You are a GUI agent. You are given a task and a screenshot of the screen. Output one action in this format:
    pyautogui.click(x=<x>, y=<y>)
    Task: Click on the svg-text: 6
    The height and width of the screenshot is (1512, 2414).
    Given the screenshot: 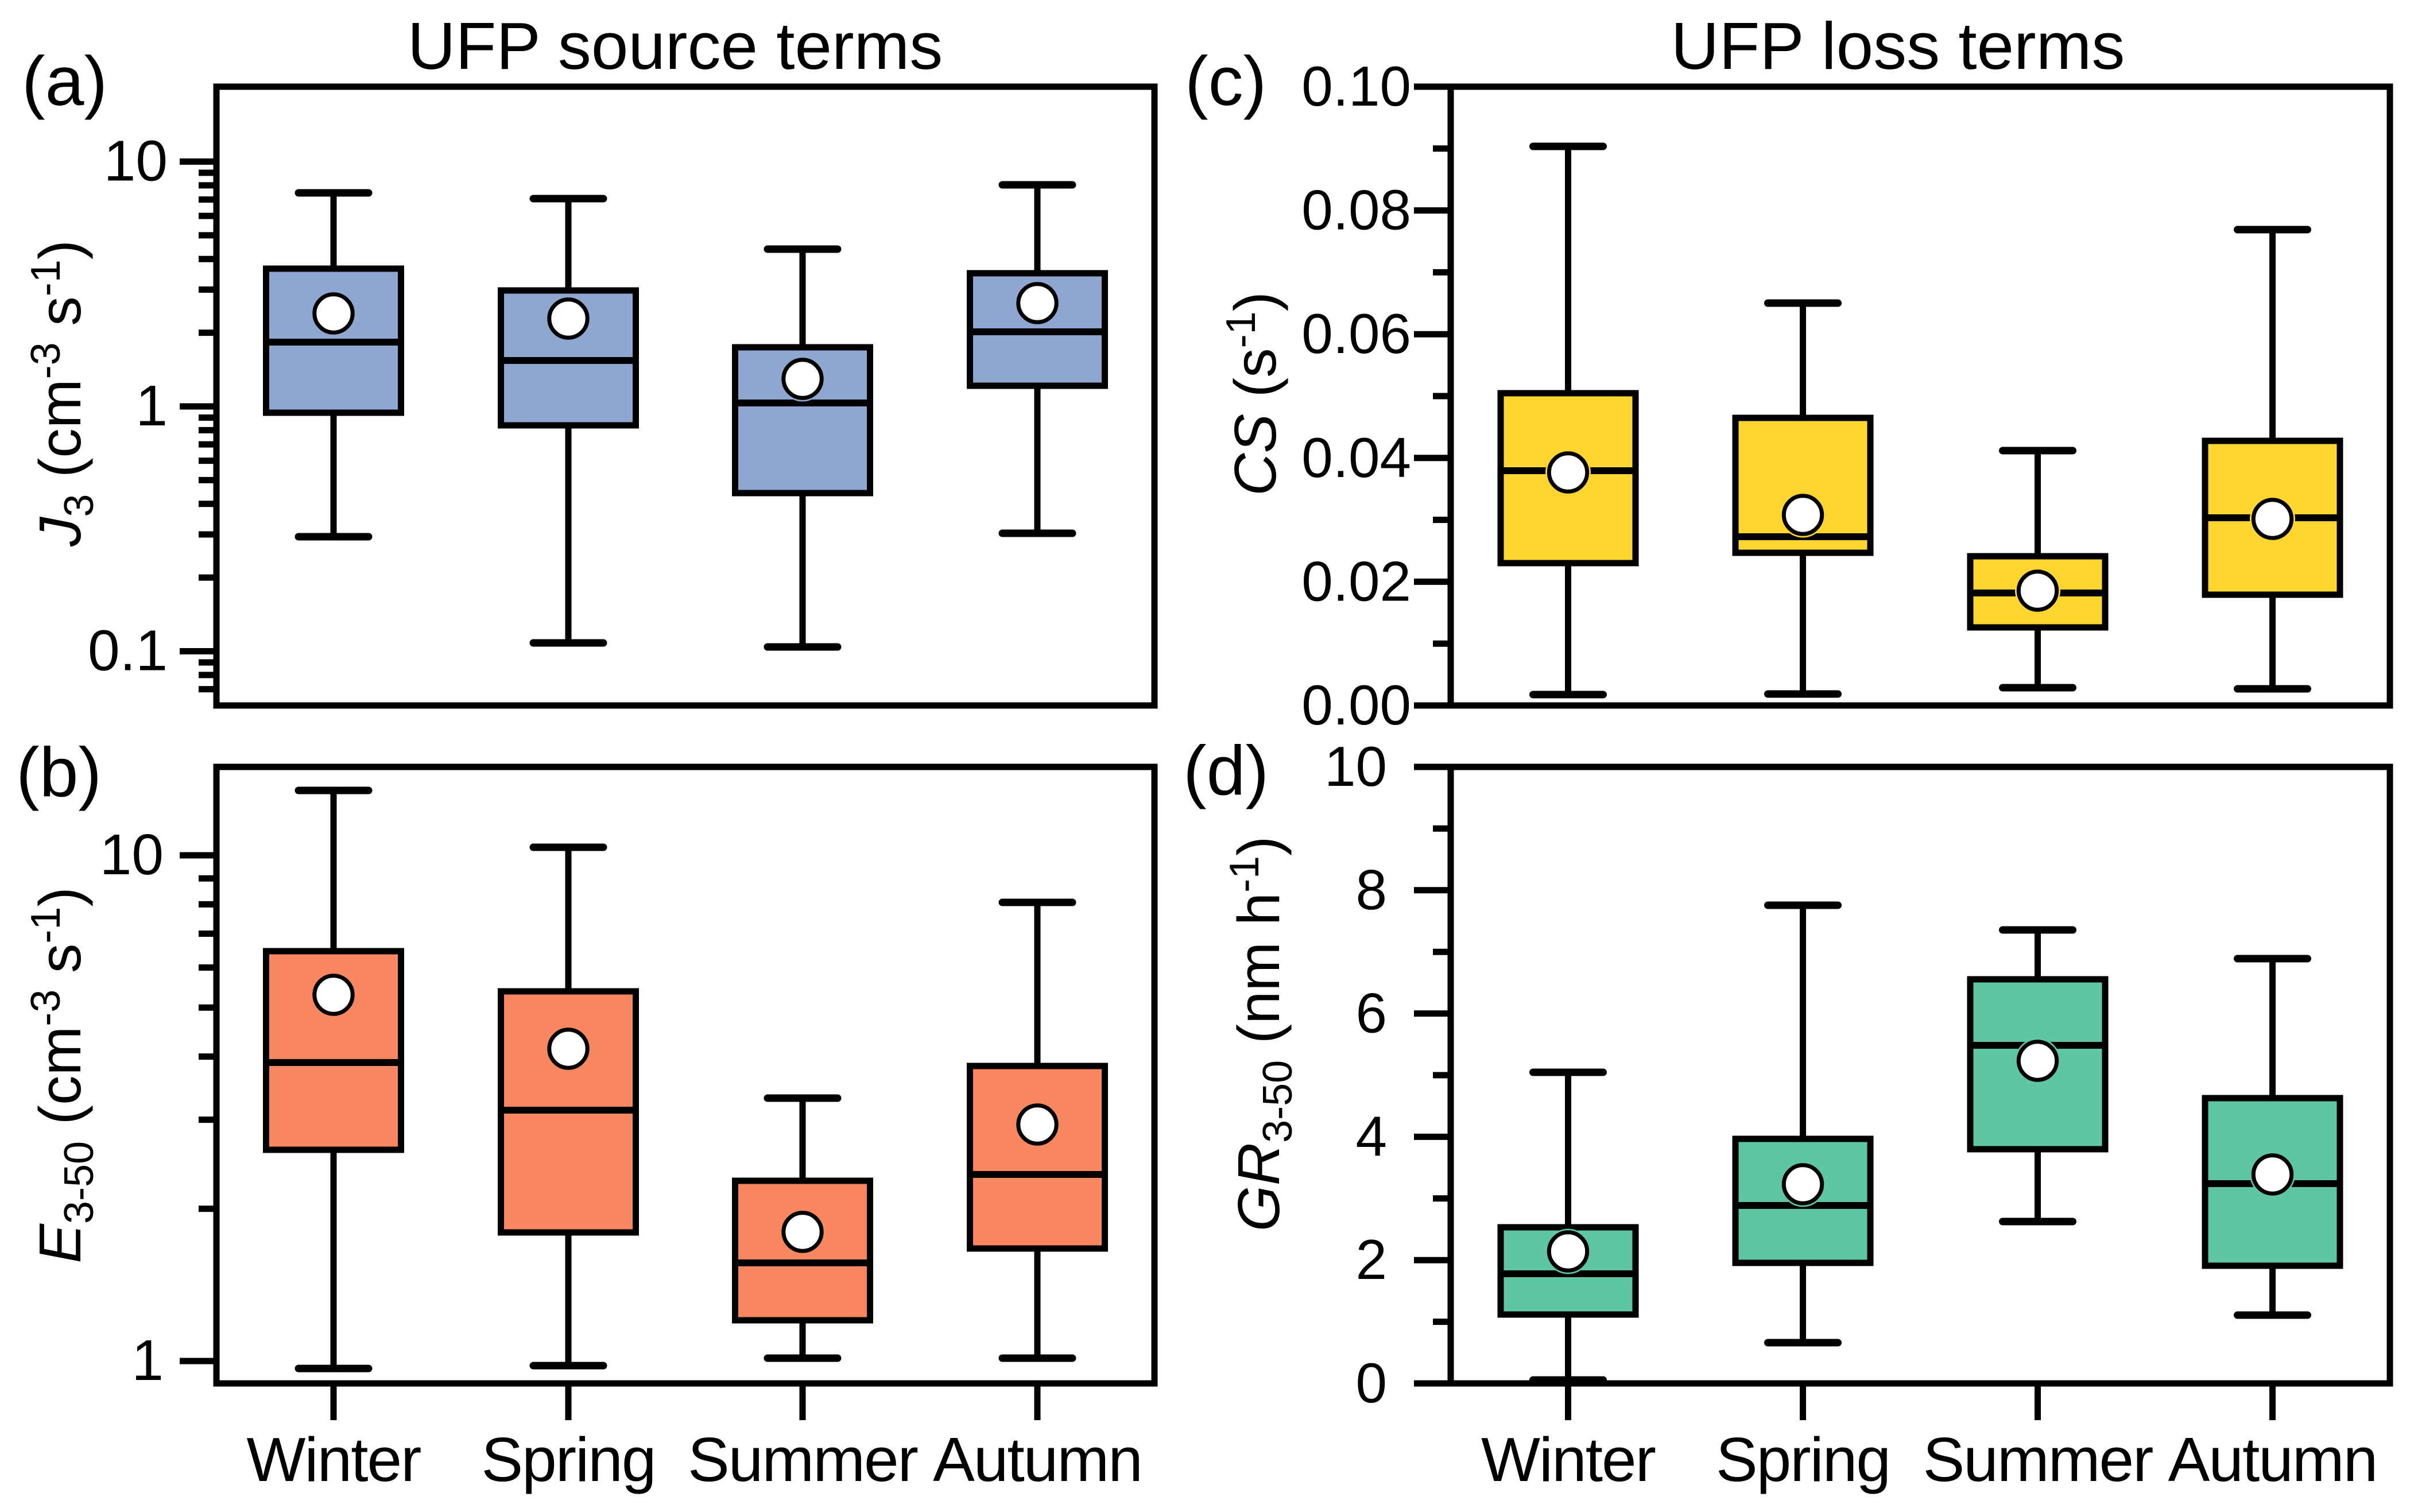 What is the action you would take?
    pyautogui.click(x=1371, y=1013)
    